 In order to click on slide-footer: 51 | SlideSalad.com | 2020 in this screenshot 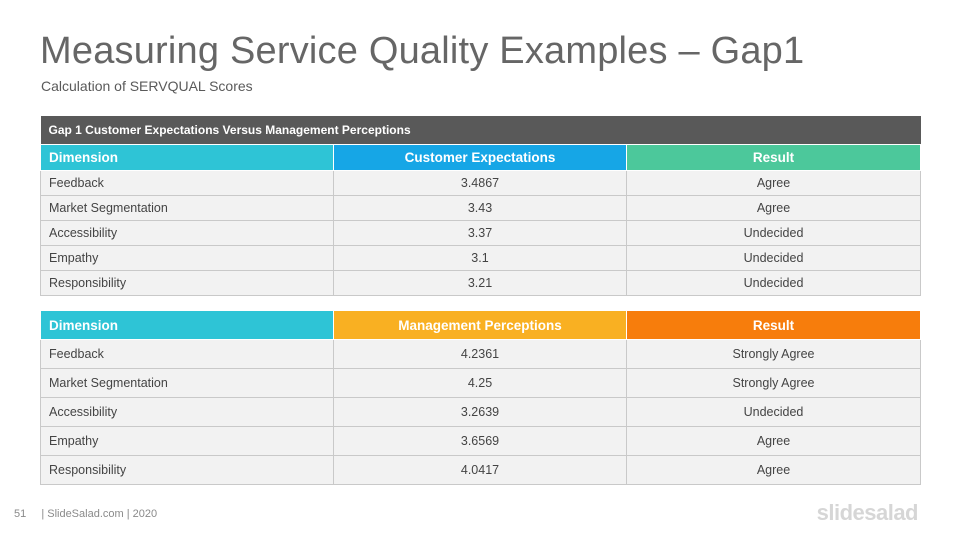, I will do `click(85, 514)`.